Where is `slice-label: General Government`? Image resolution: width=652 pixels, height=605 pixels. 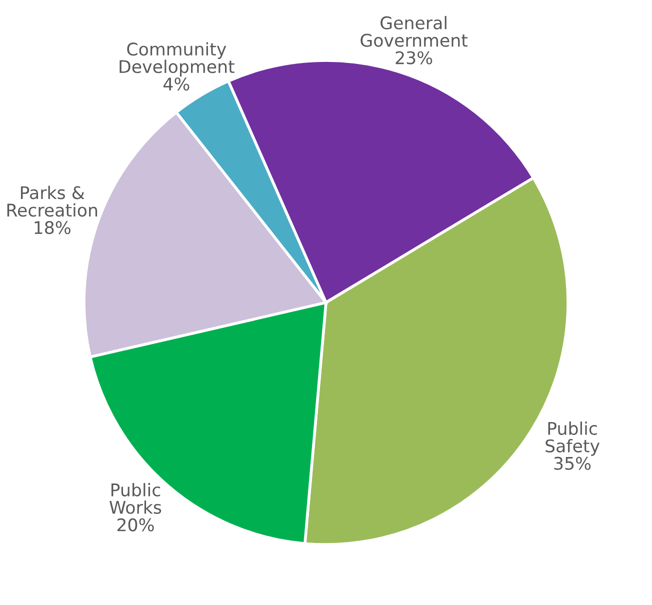
slice-label: General Government is located at coordinates (414, 31).